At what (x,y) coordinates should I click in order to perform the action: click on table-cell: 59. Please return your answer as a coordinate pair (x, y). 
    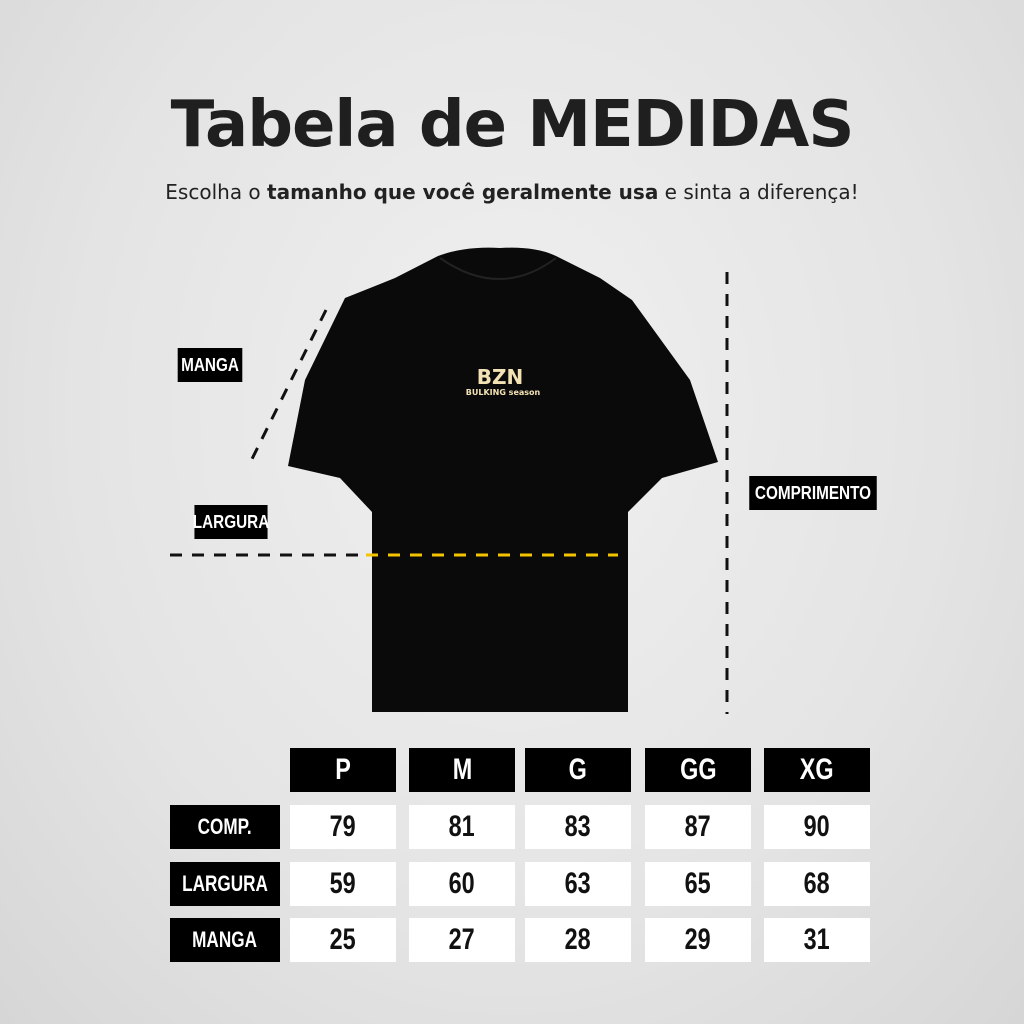
    Looking at the image, I should click on (343, 884).